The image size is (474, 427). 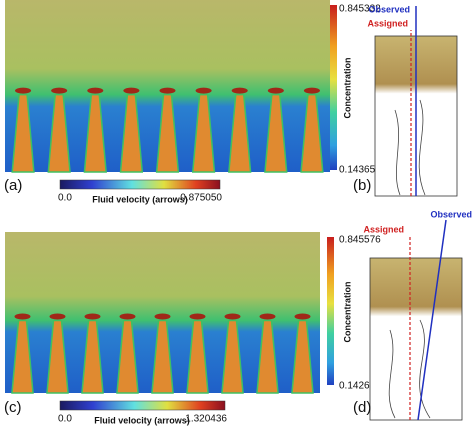 I want to click on panel-label: (c), so click(x=13, y=407).